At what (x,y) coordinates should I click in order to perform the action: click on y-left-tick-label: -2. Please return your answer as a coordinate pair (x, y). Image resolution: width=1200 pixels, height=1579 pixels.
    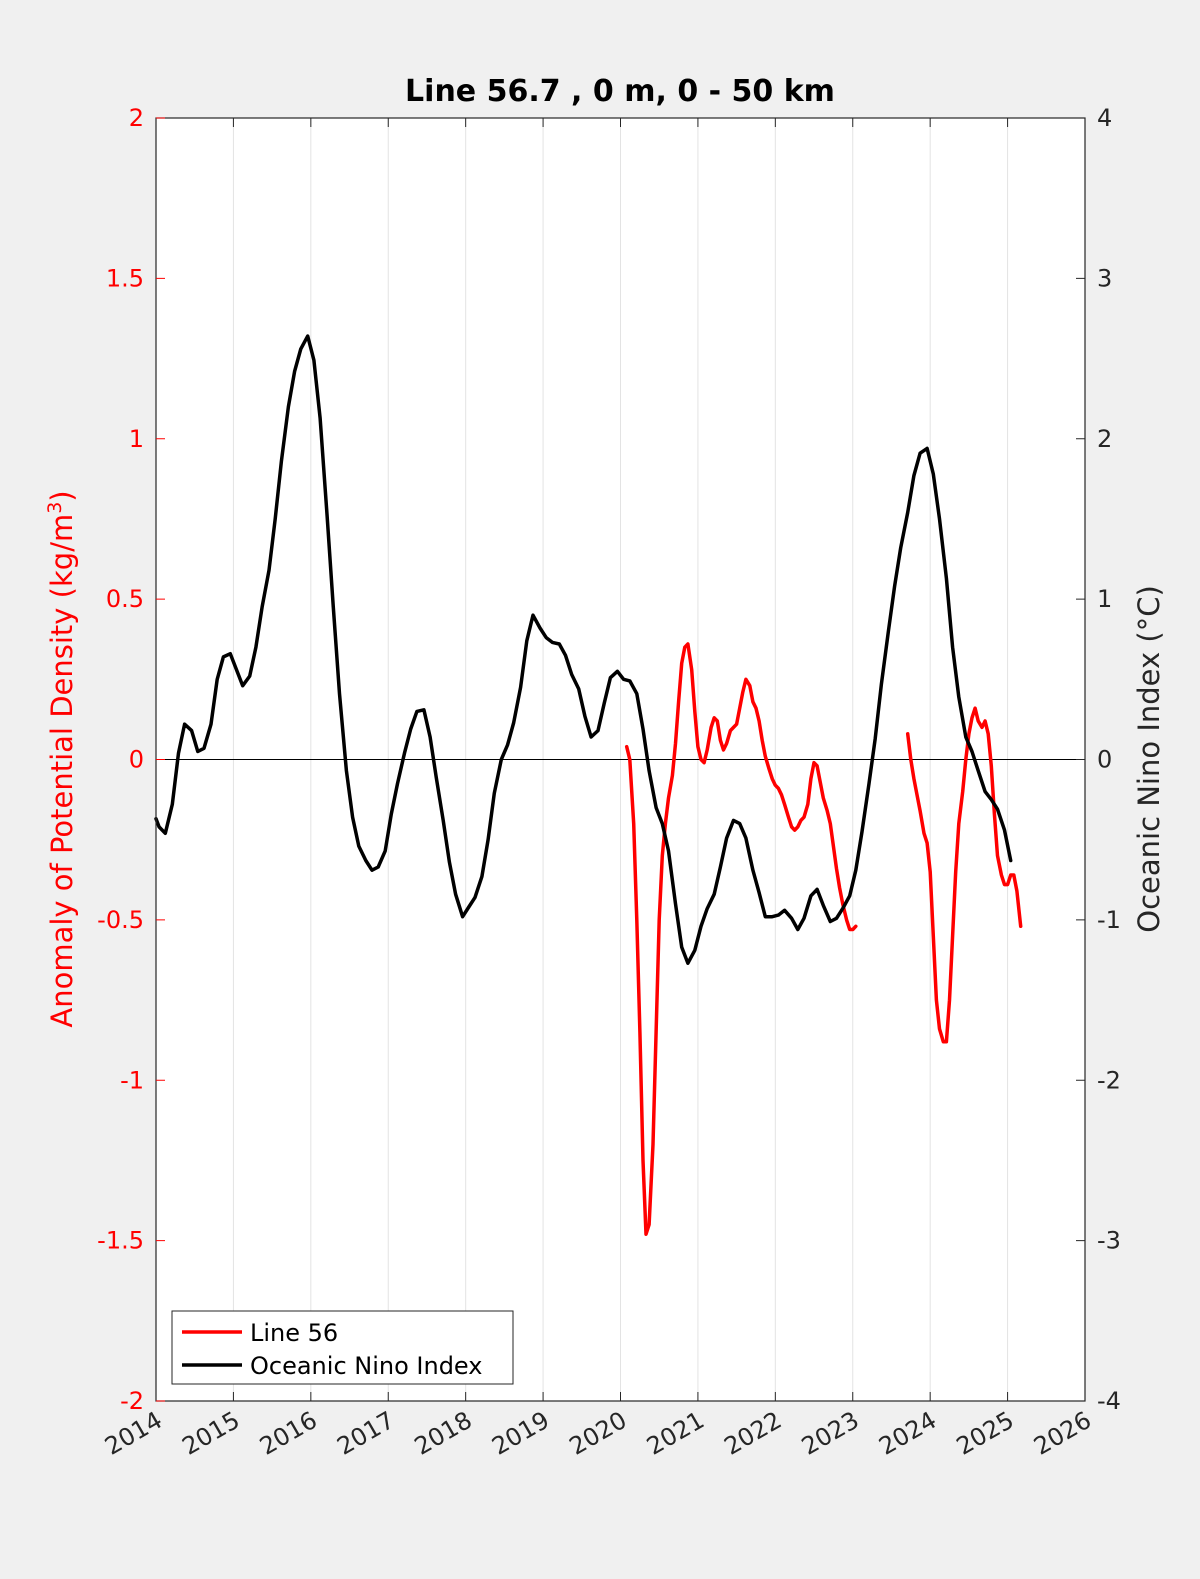
    Looking at the image, I should click on (132, 1401).